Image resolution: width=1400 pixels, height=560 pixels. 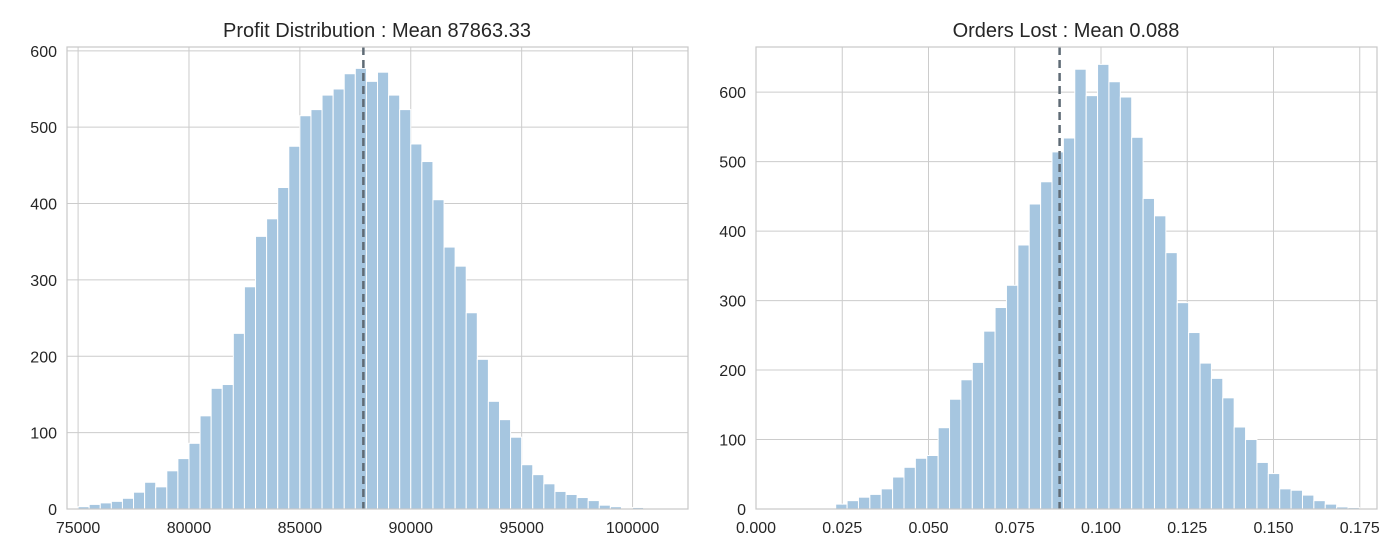 What do you see at coordinates (43, 52) in the screenshot?
I see `y-tick-label: 600` at bounding box center [43, 52].